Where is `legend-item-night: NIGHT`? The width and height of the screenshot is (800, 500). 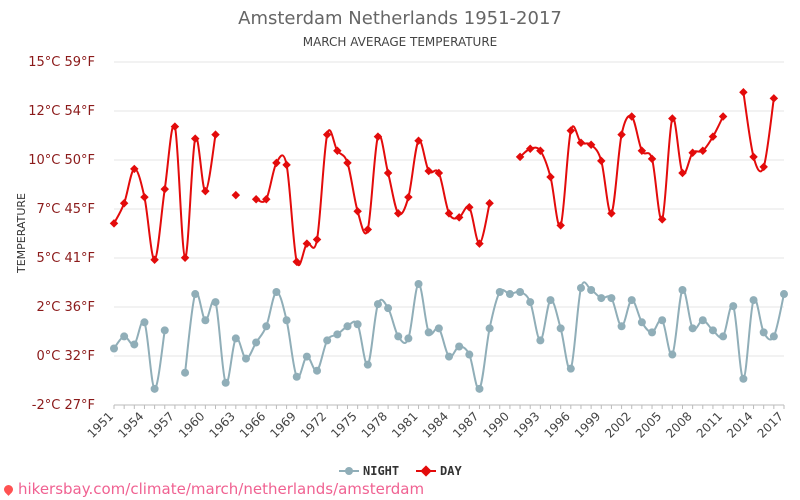
legend-item-night: NIGHT is located at coordinates (369, 471).